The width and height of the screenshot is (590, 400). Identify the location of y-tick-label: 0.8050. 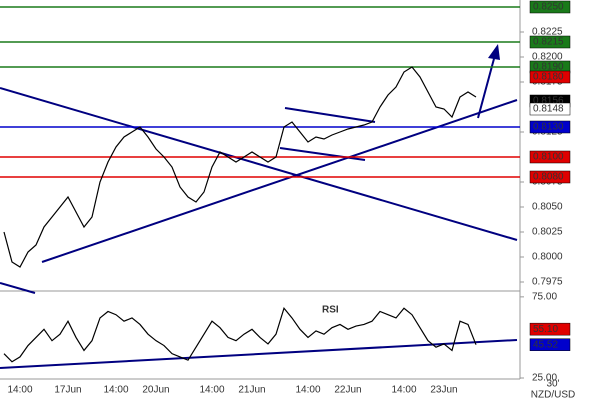
(547, 207).